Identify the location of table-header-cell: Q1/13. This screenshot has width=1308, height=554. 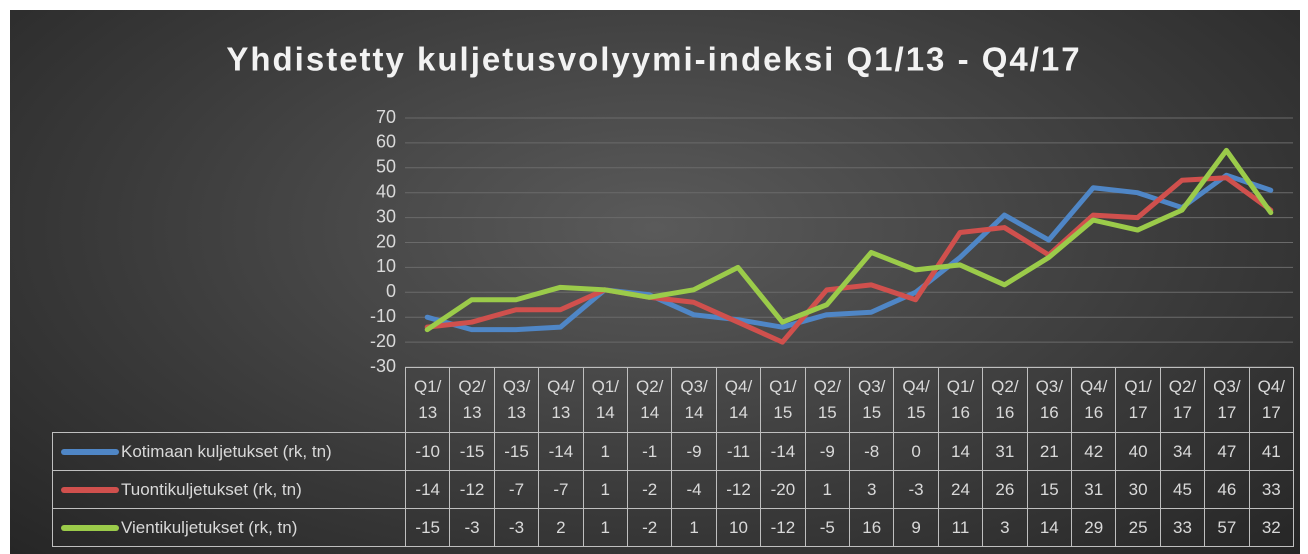
(428, 400).